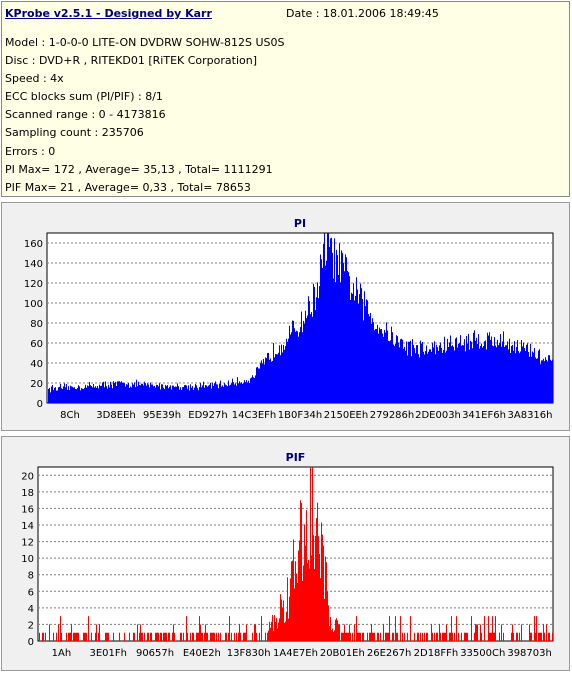 The height and width of the screenshot is (673, 572). I want to click on pif-x-tick-label: 3E01Fh, so click(108, 653).